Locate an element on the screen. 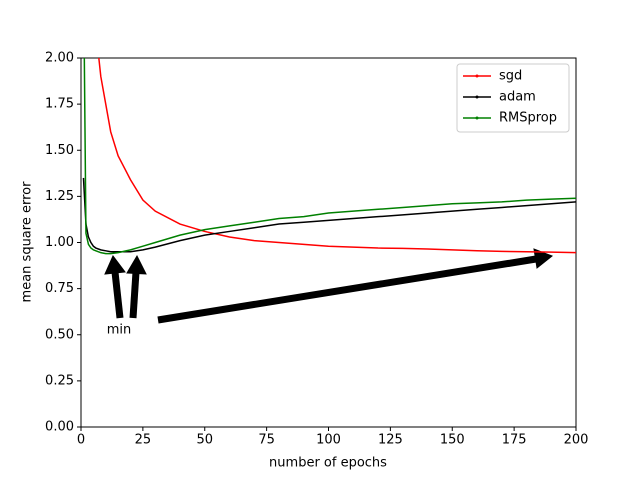 This screenshot has width=640, height=484. y-tick-label: 1.00 is located at coordinates (59, 242).